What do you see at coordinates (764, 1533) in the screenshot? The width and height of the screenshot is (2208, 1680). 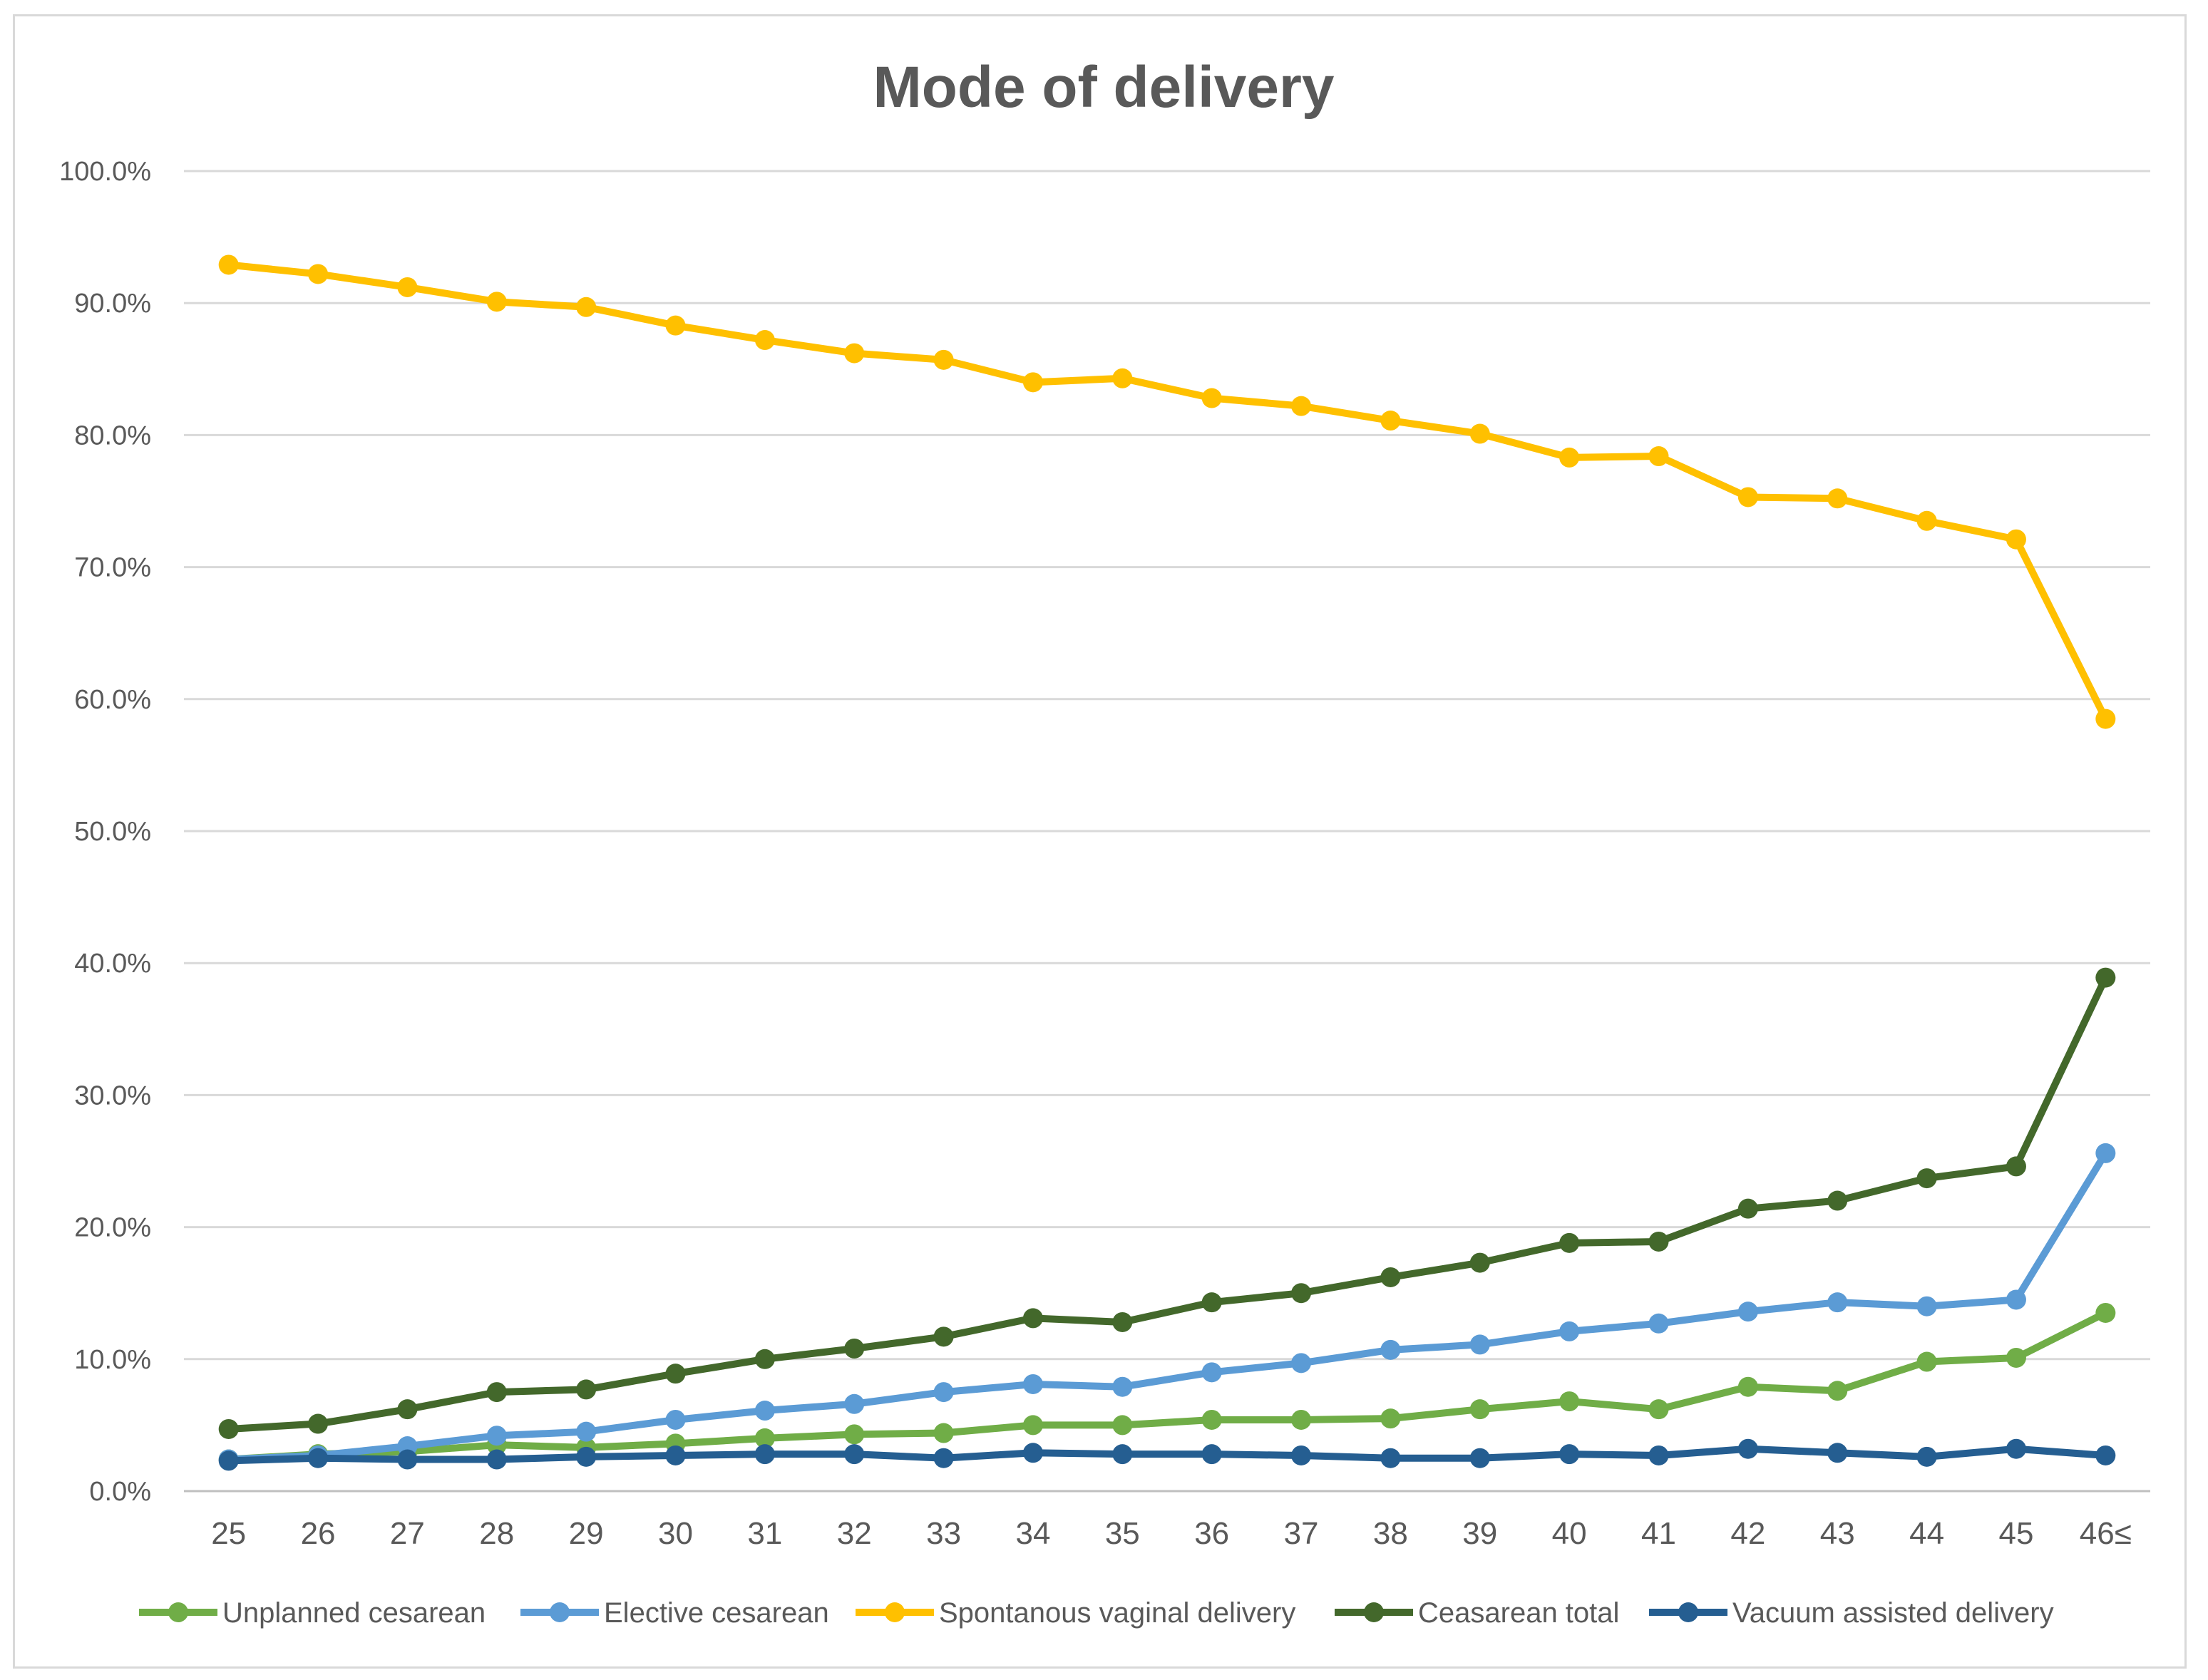 I see `x-tick-label: 31` at bounding box center [764, 1533].